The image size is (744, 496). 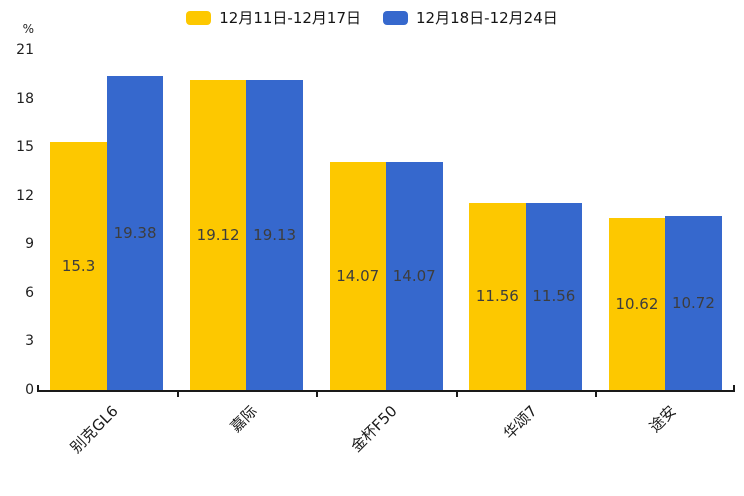 I want to click on legend-item-week1: 12月11日-12月17日, so click(x=273, y=17).